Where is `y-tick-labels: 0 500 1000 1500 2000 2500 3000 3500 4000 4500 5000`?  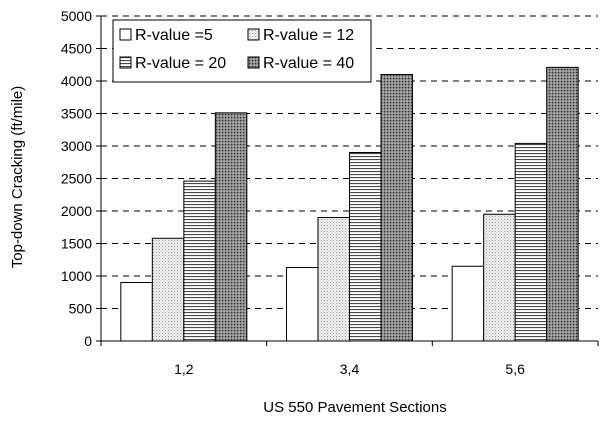 y-tick-labels: 0 500 1000 1500 2000 2500 3000 3500 4000 4500 5000 is located at coordinates (76, 178).